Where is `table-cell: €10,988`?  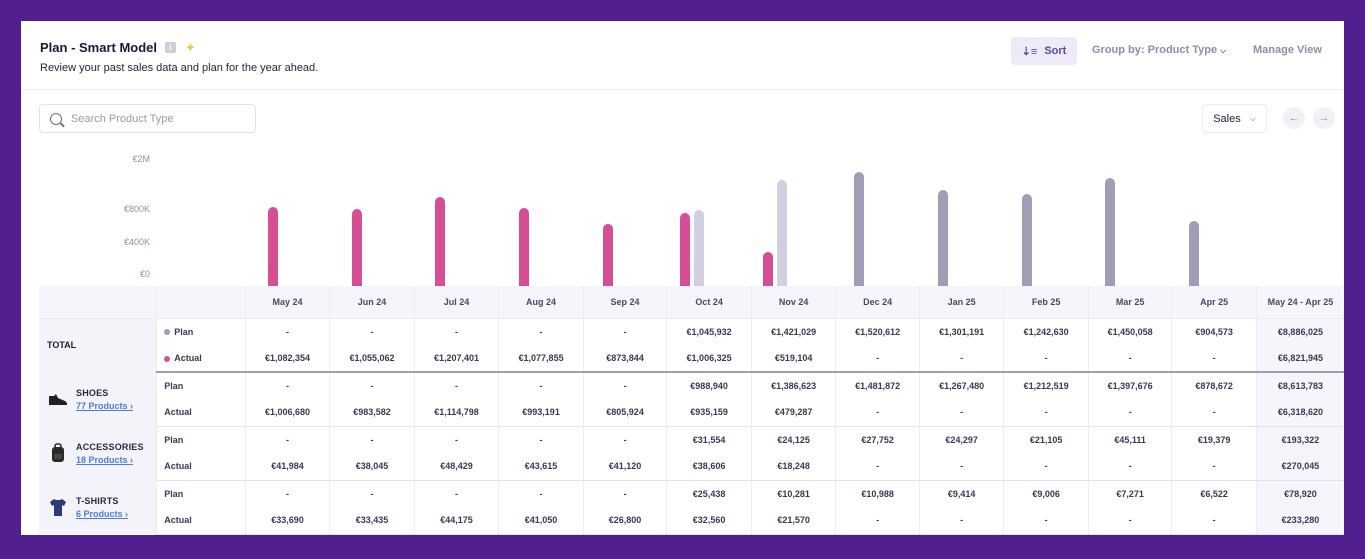
table-cell: €10,988 is located at coordinates (877, 493).